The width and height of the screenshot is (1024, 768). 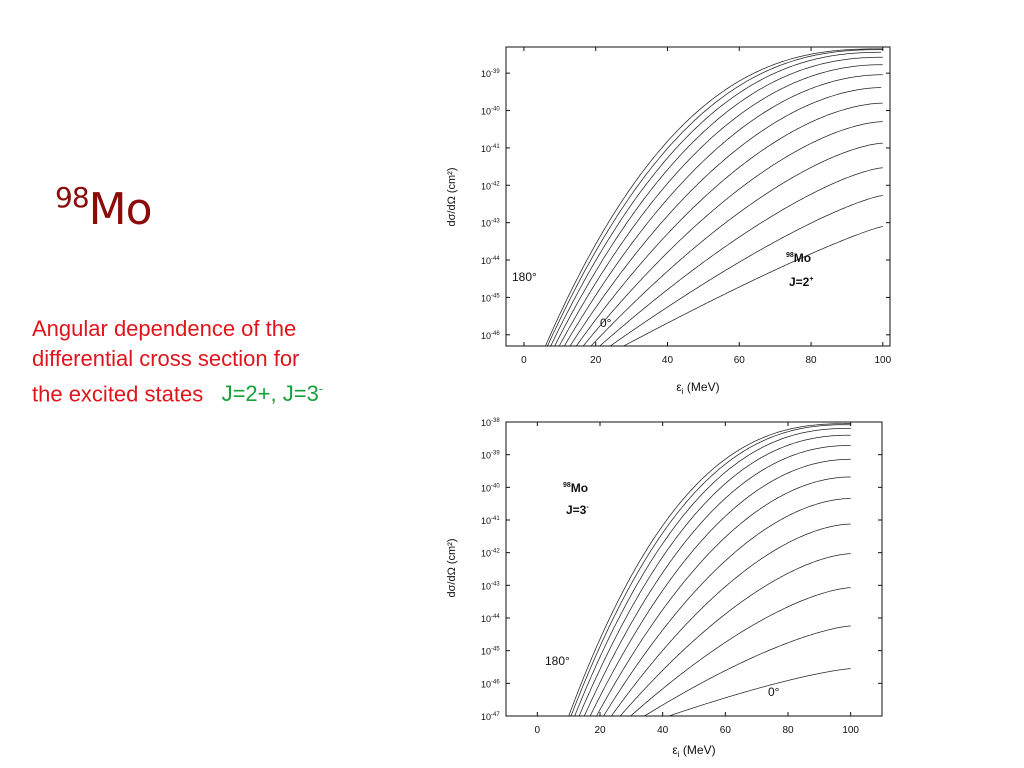 What do you see at coordinates (600, 730) in the screenshot?
I see `x-tick-label: 20` at bounding box center [600, 730].